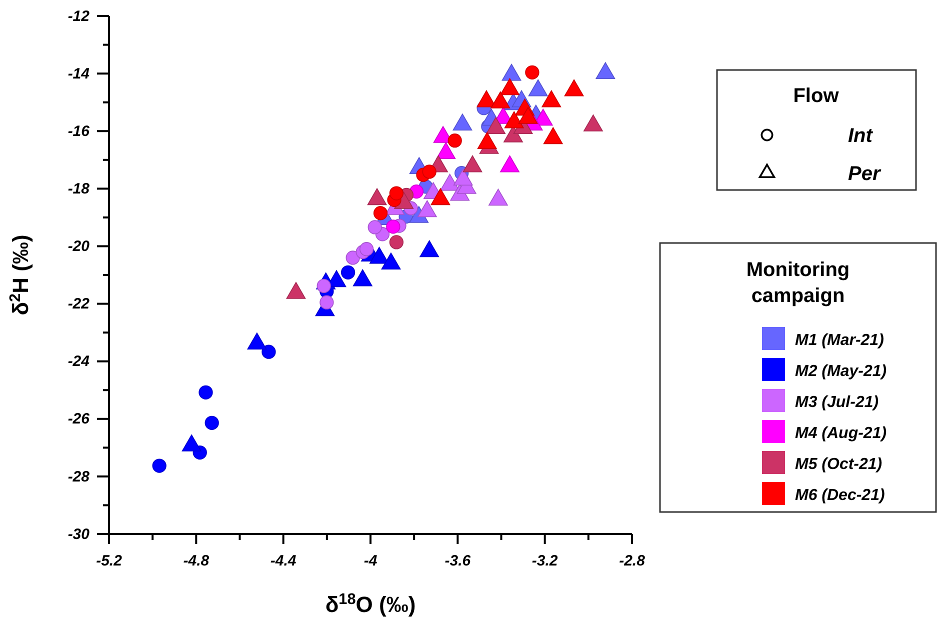 This screenshot has height=633, width=938. Describe the element at coordinates (79, 16) in the screenshot. I see `y-tick-label: -12` at that location.